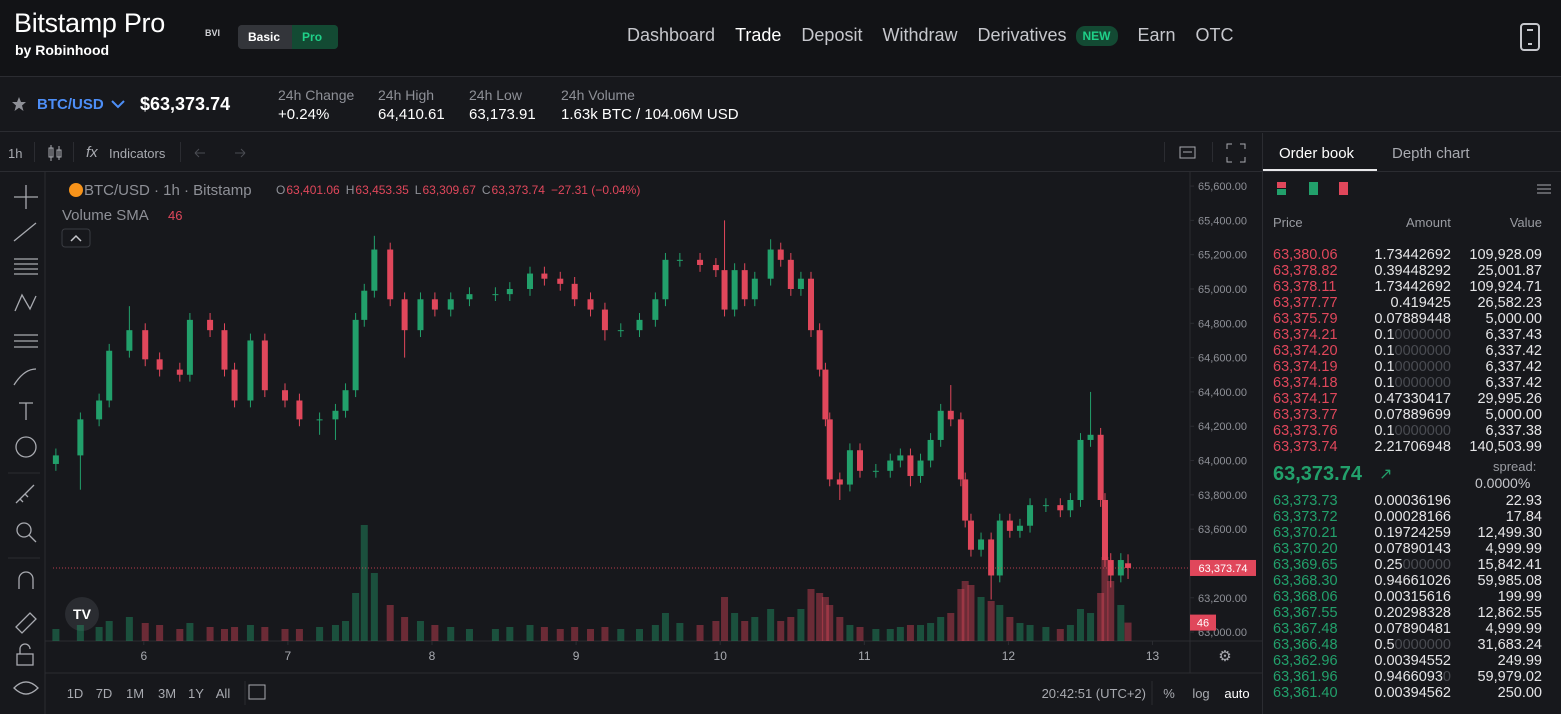 The image size is (1561, 714). Describe the element at coordinates (1407, 549) in the screenshot. I see `bid-row: 63,370.20 0.07890143 4,999.99` at that location.